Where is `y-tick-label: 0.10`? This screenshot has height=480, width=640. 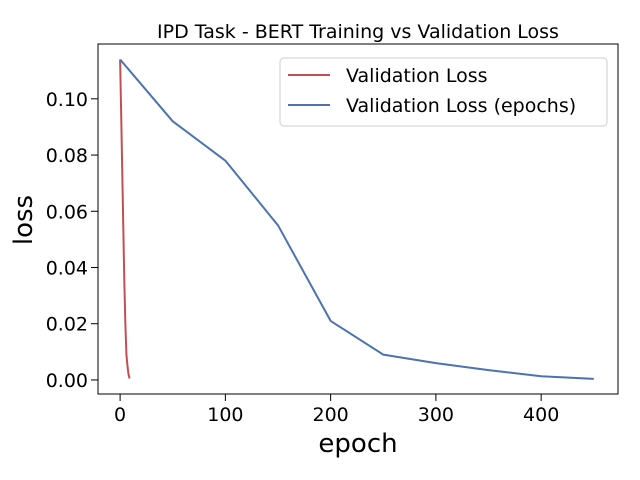
y-tick-label: 0.10 is located at coordinates (67, 100).